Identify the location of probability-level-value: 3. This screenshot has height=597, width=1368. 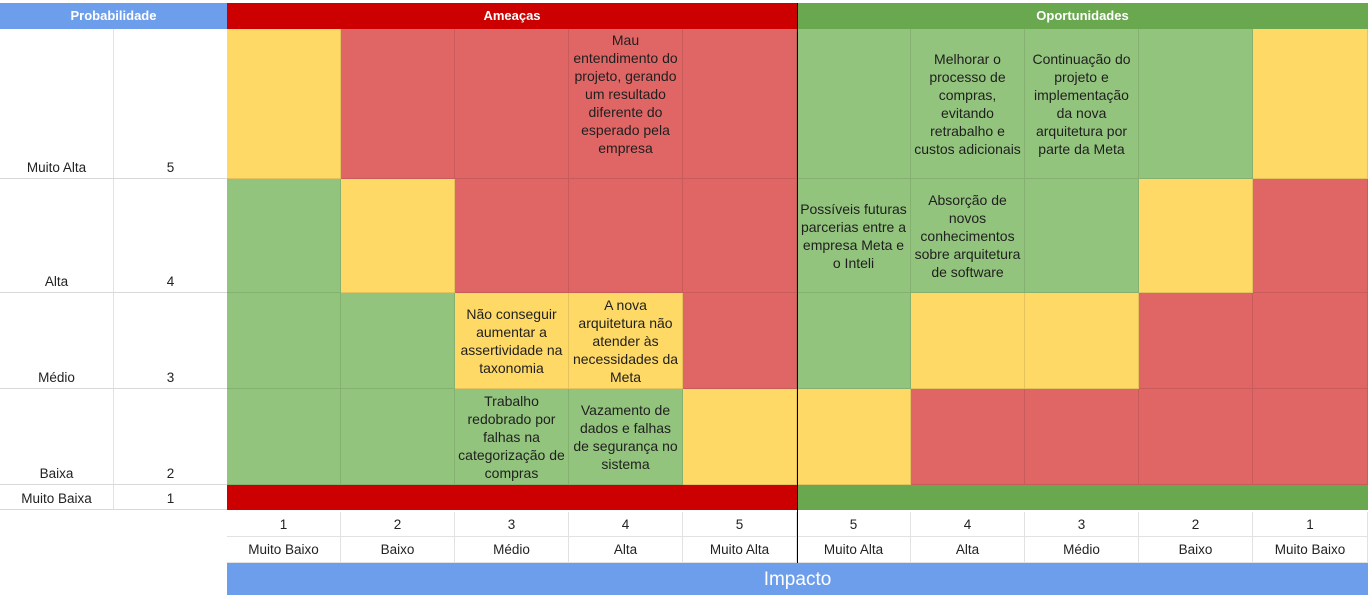
(170, 377).